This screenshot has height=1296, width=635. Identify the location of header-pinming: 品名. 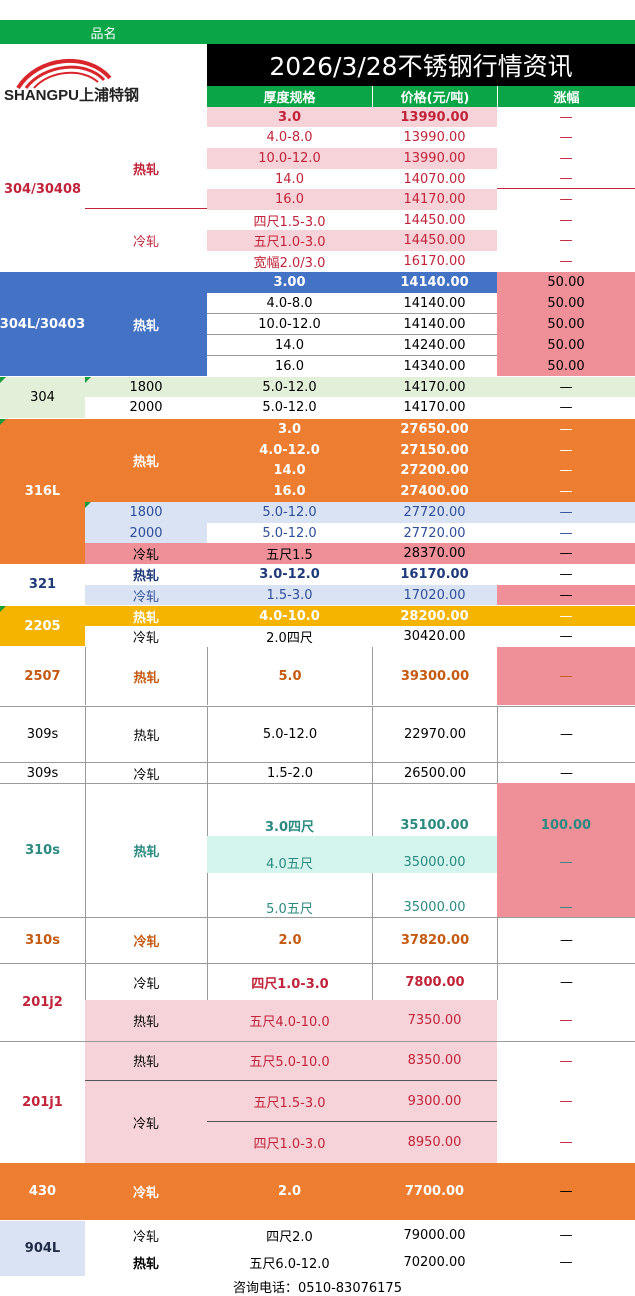
(103, 32).